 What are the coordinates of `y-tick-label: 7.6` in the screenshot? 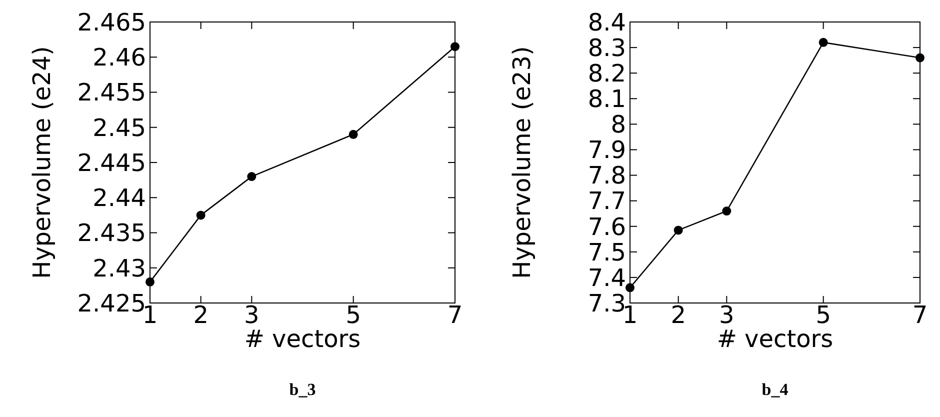 It's located at (607, 226).